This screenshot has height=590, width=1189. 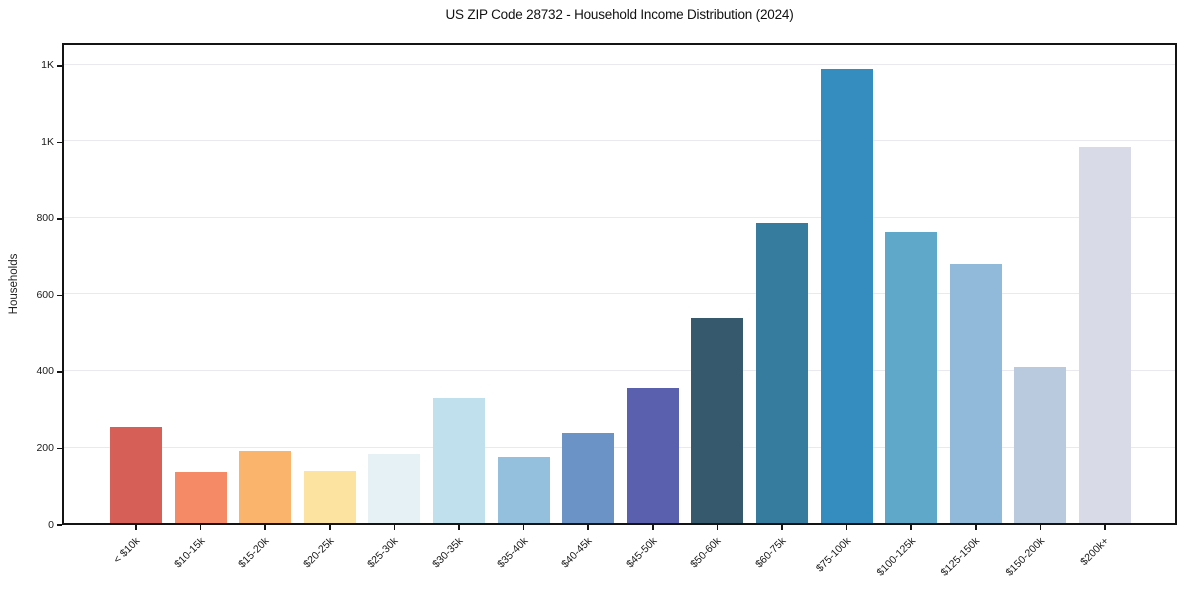 What do you see at coordinates (1105, 335) in the screenshot?
I see `bar-$200k+` at bounding box center [1105, 335].